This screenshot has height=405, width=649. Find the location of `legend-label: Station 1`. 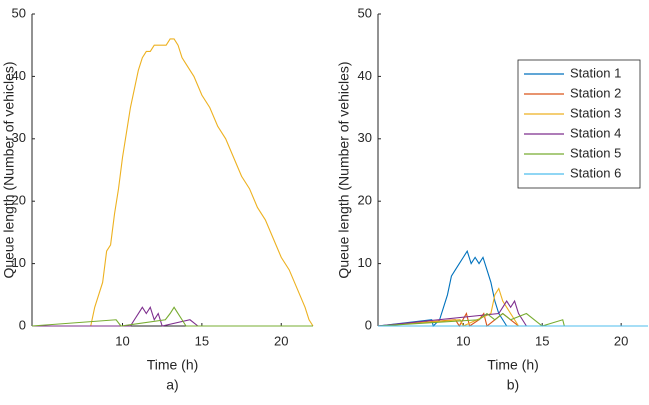

legend-label: Station 1 is located at coordinates (595, 72).